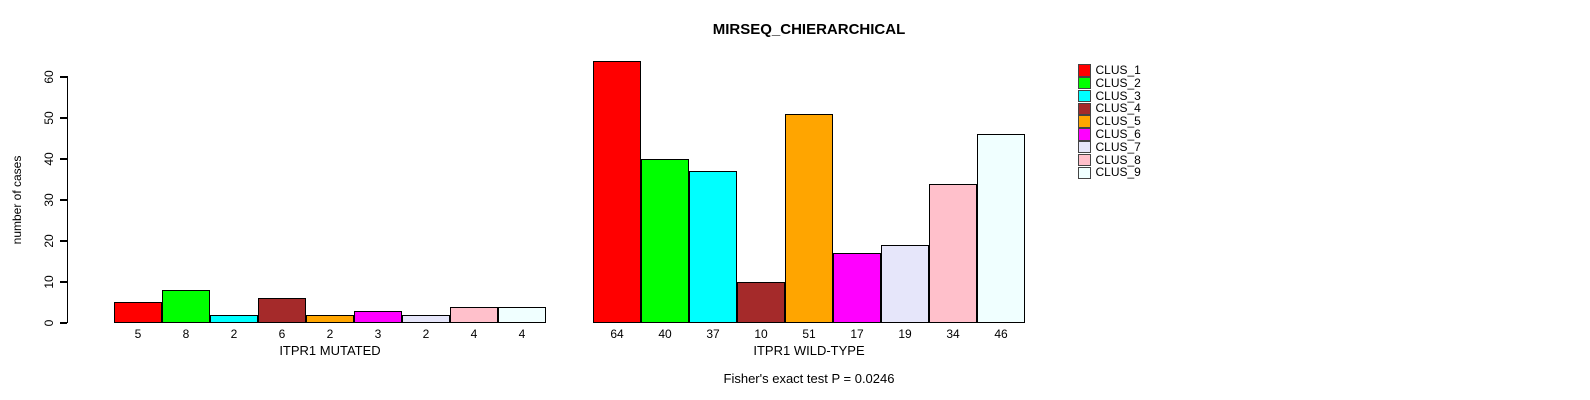 The height and width of the screenshot is (400, 1590). I want to click on bar-clus_1-group2, so click(617, 192).